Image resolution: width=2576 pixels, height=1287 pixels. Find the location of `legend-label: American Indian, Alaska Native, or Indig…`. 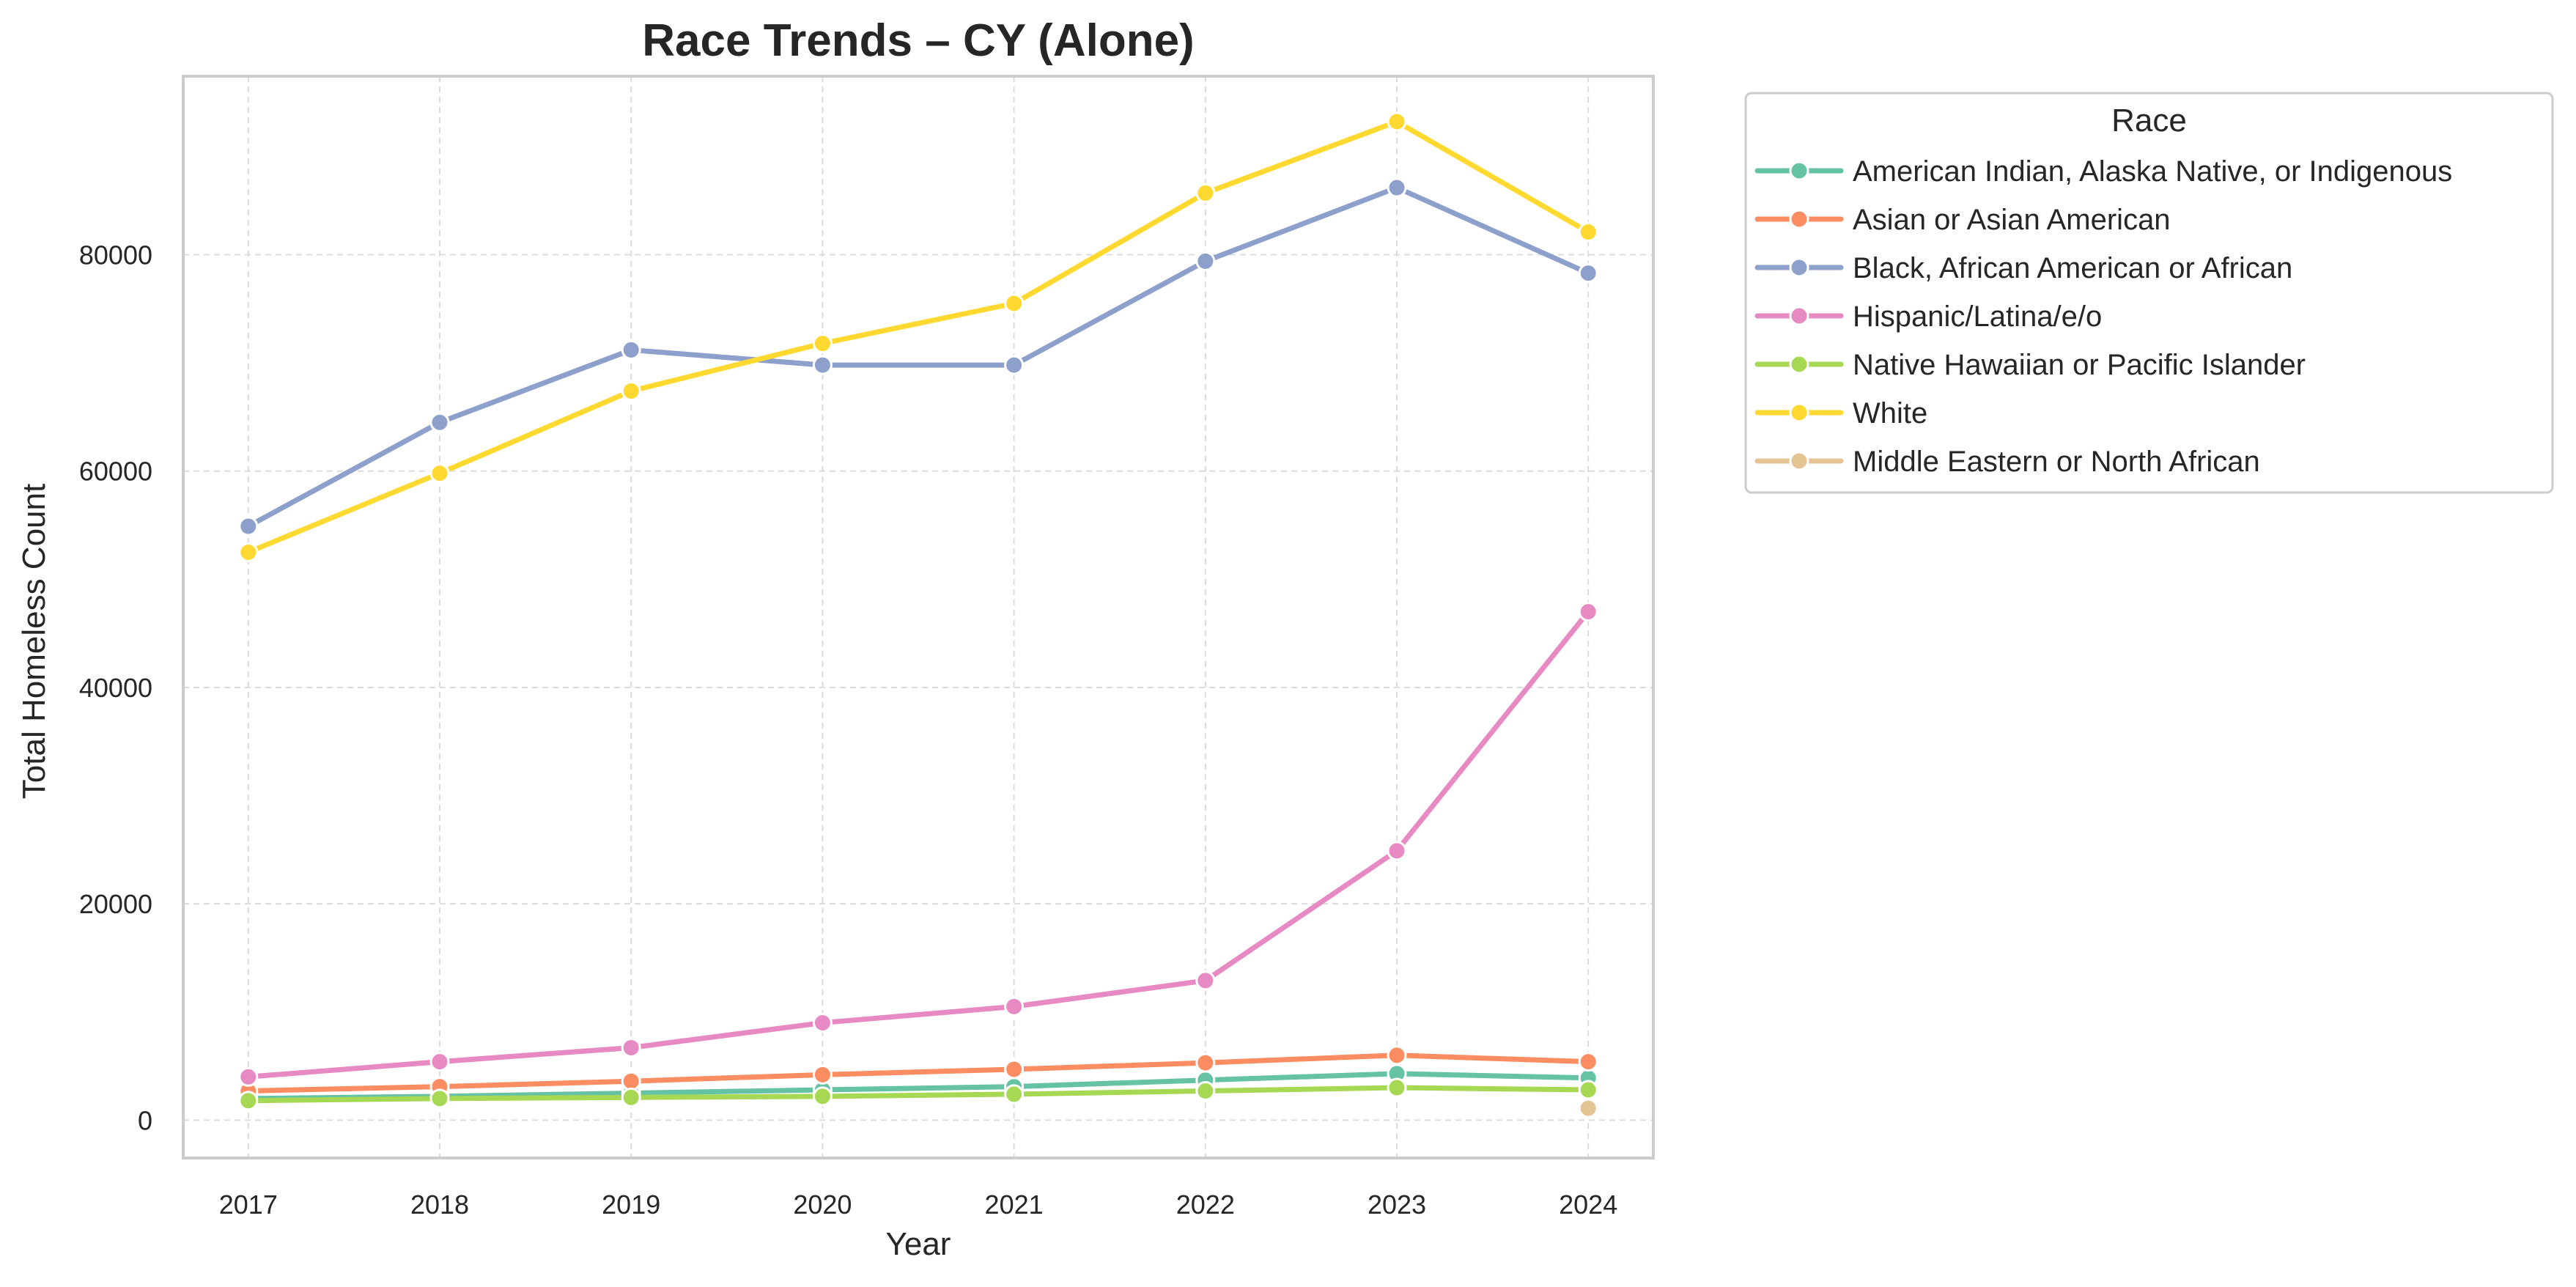

legend-label: American Indian, Alaska Native, or Indig… is located at coordinates (2152, 171).